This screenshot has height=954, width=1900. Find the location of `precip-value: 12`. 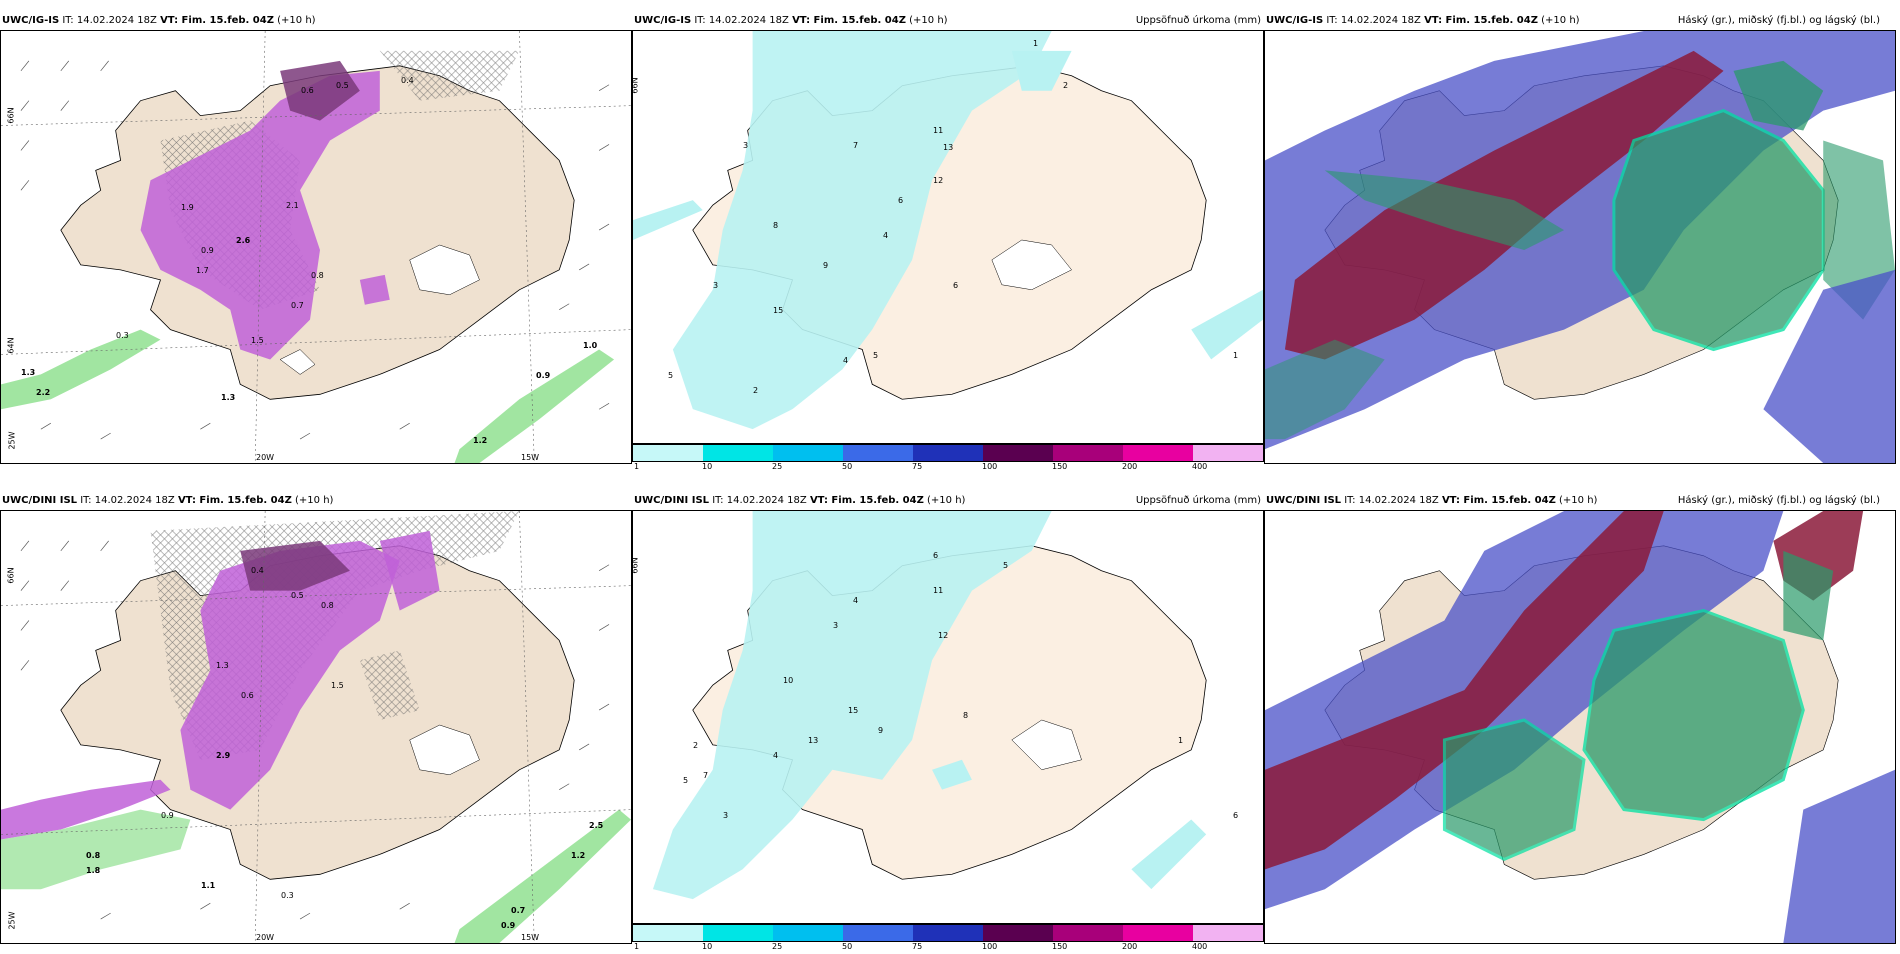

precip-value: 12 is located at coordinates (943, 635).